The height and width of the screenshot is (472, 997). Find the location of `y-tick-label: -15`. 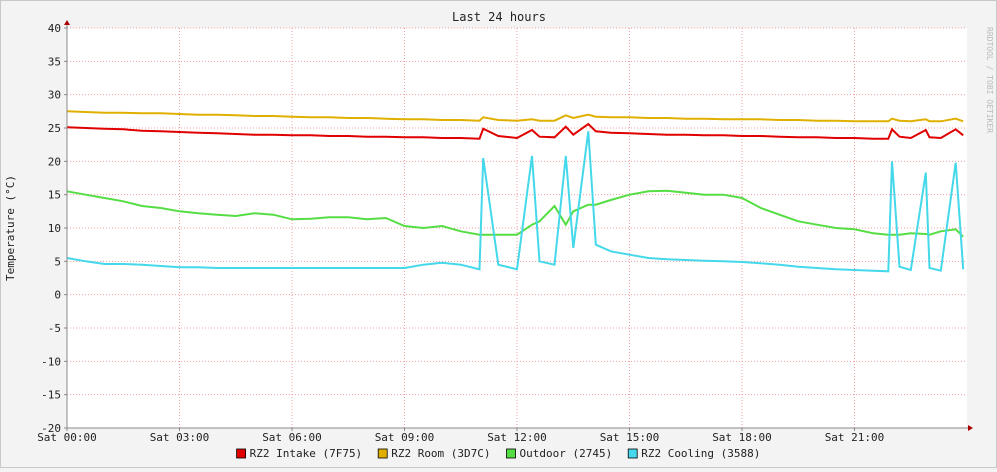

y-tick-label: -15 is located at coordinates (51, 395).